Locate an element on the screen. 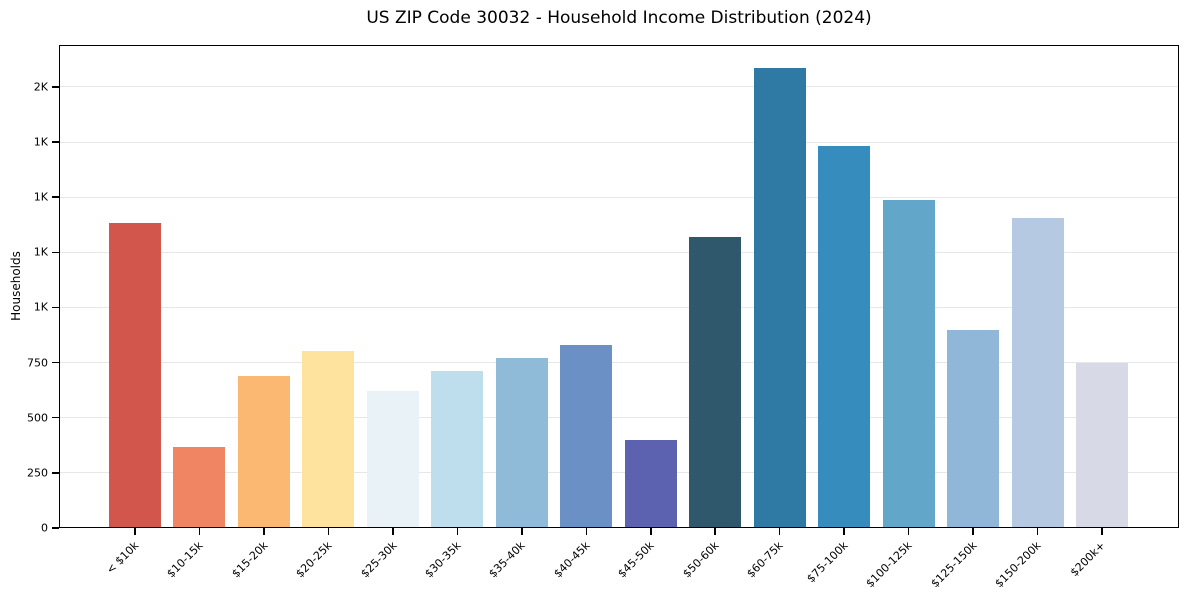  bar-60-75k is located at coordinates (779, 298).